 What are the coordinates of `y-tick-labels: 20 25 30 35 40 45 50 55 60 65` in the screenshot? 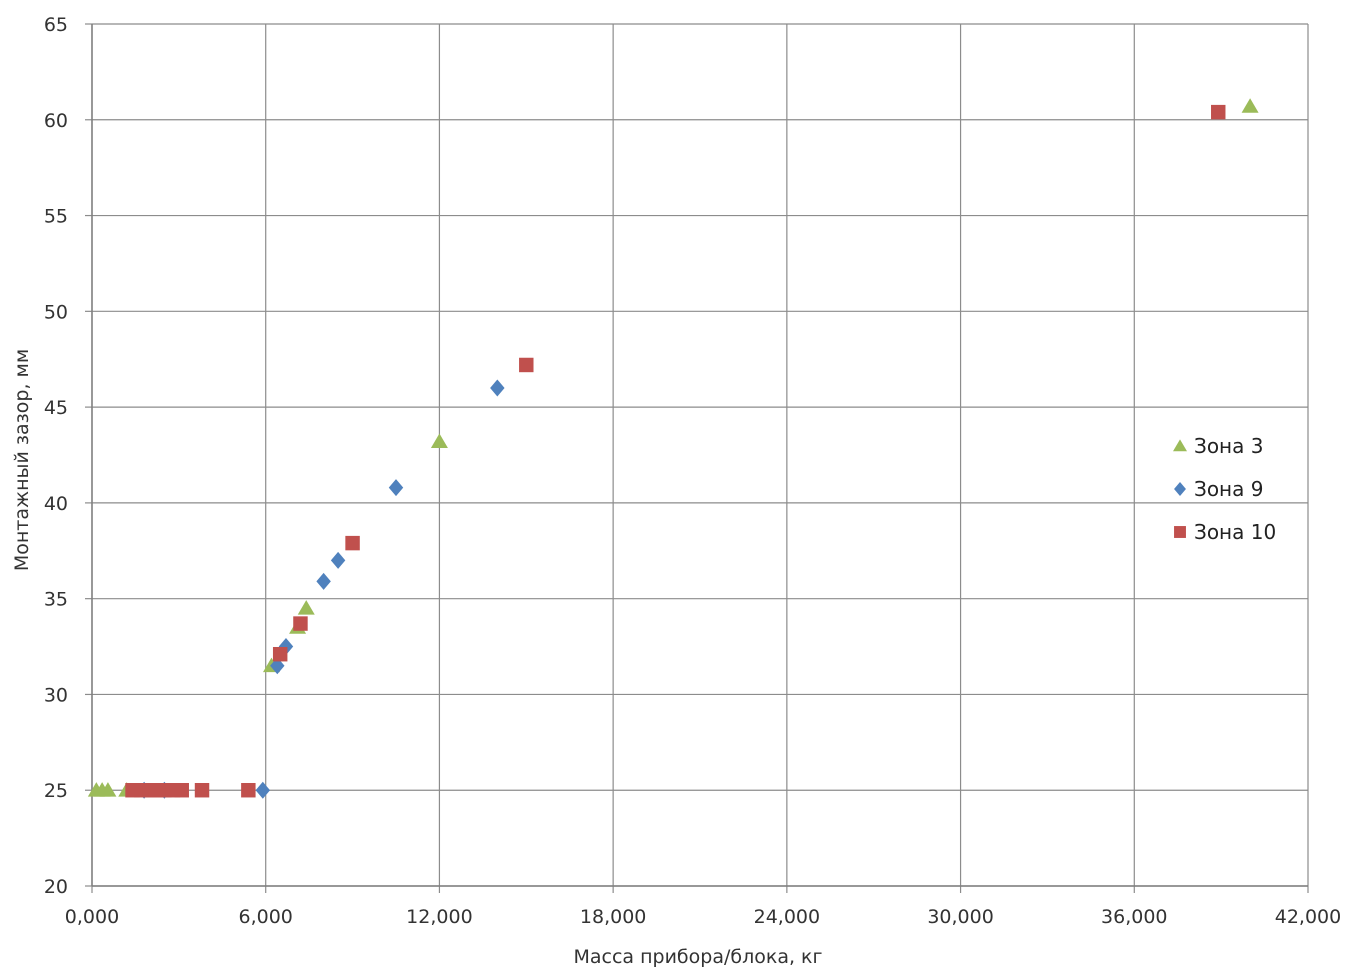 It's located at (56, 456).